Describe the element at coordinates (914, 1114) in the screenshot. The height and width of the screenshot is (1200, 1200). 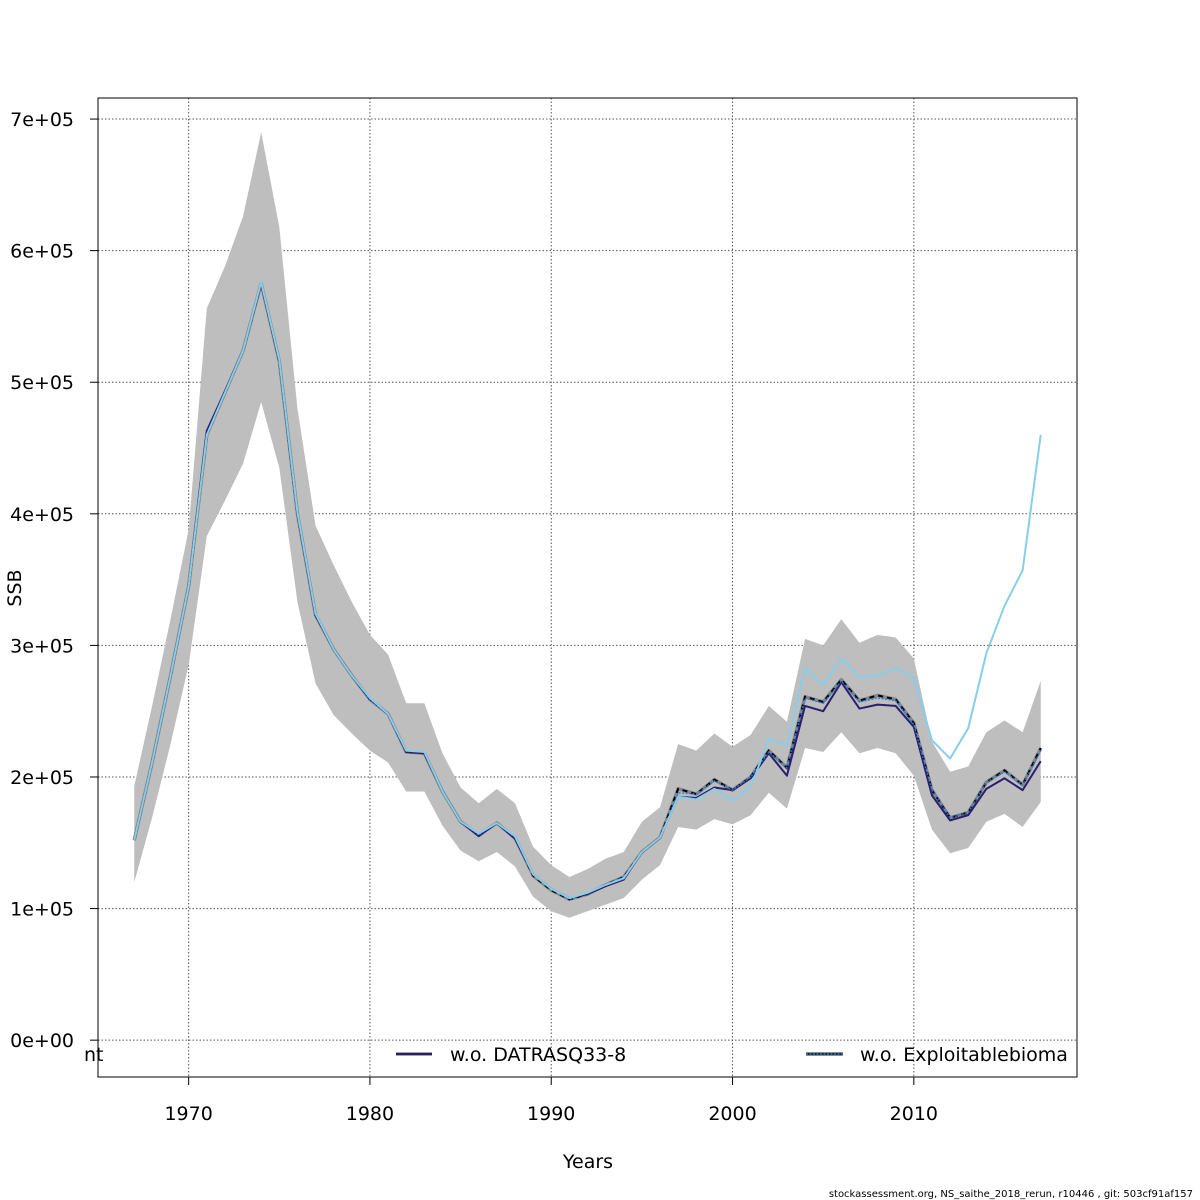
I see `x-tick-label: 2010` at that location.